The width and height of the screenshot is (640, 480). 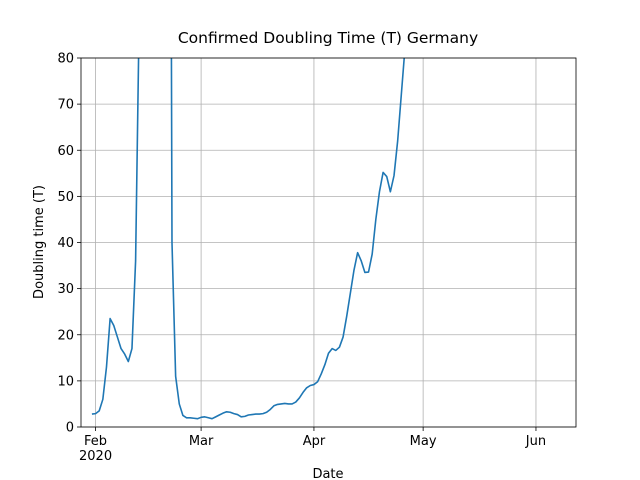 What do you see at coordinates (535, 441) in the screenshot?
I see `x-tick-label: Jun` at bounding box center [535, 441].